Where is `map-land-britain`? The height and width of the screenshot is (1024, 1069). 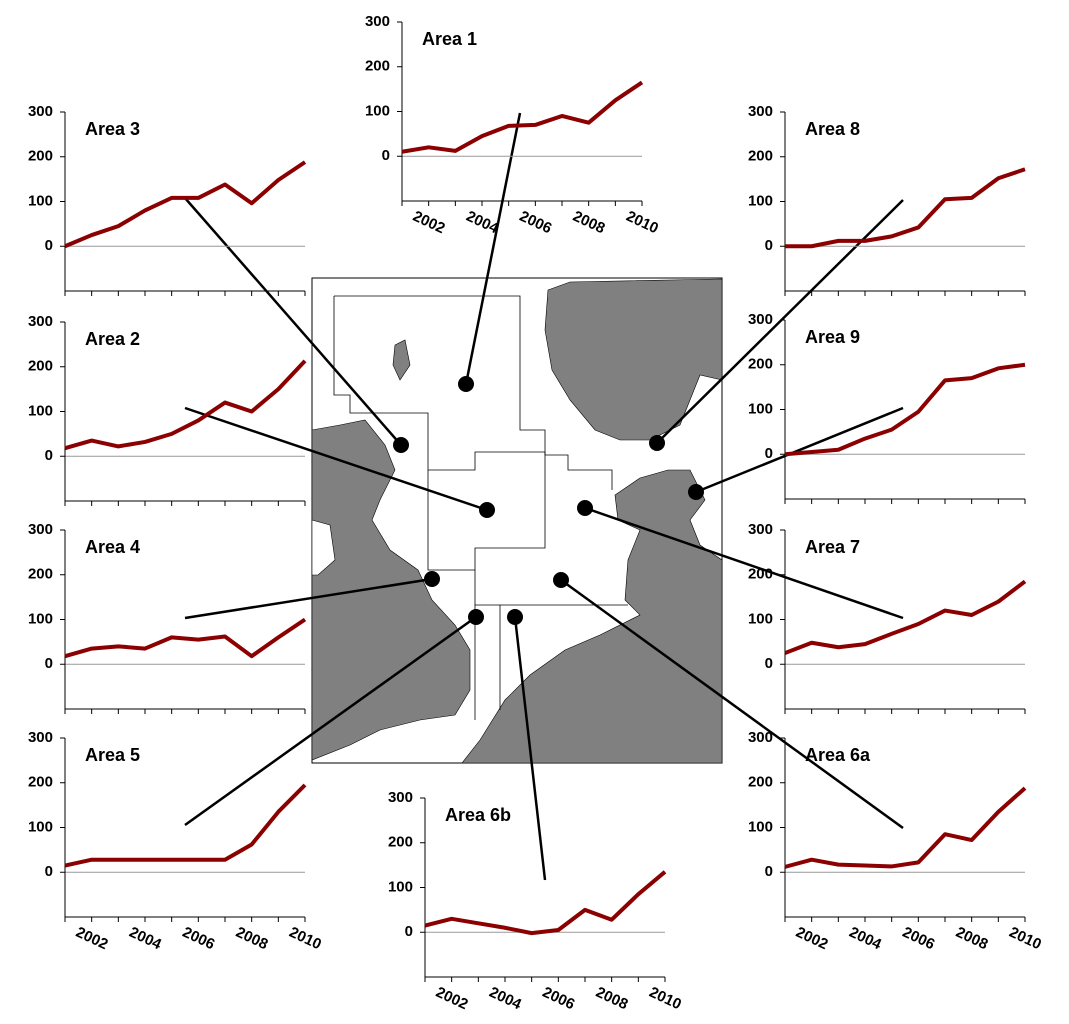 map-land-britain is located at coordinates (391, 590).